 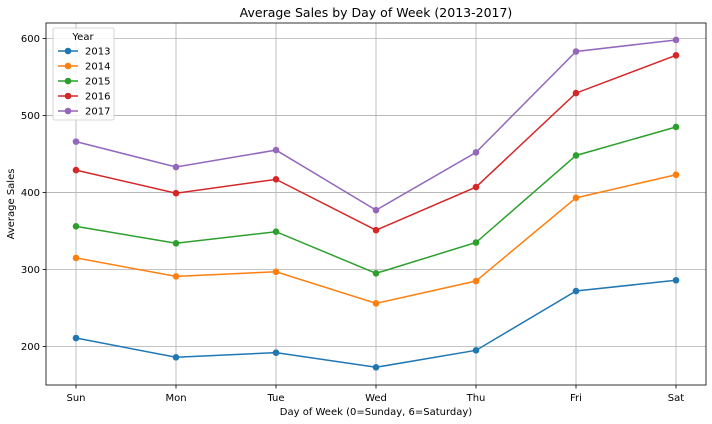 I want to click on legend-label: 2013, so click(x=97, y=52).